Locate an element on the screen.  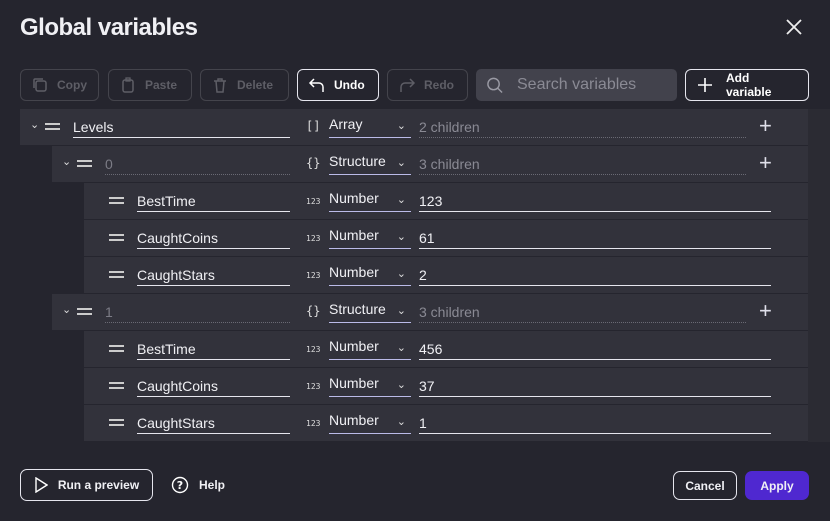
variable-row: CaughtCoins 123 Number ⌄ 61 is located at coordinates (446, 238).